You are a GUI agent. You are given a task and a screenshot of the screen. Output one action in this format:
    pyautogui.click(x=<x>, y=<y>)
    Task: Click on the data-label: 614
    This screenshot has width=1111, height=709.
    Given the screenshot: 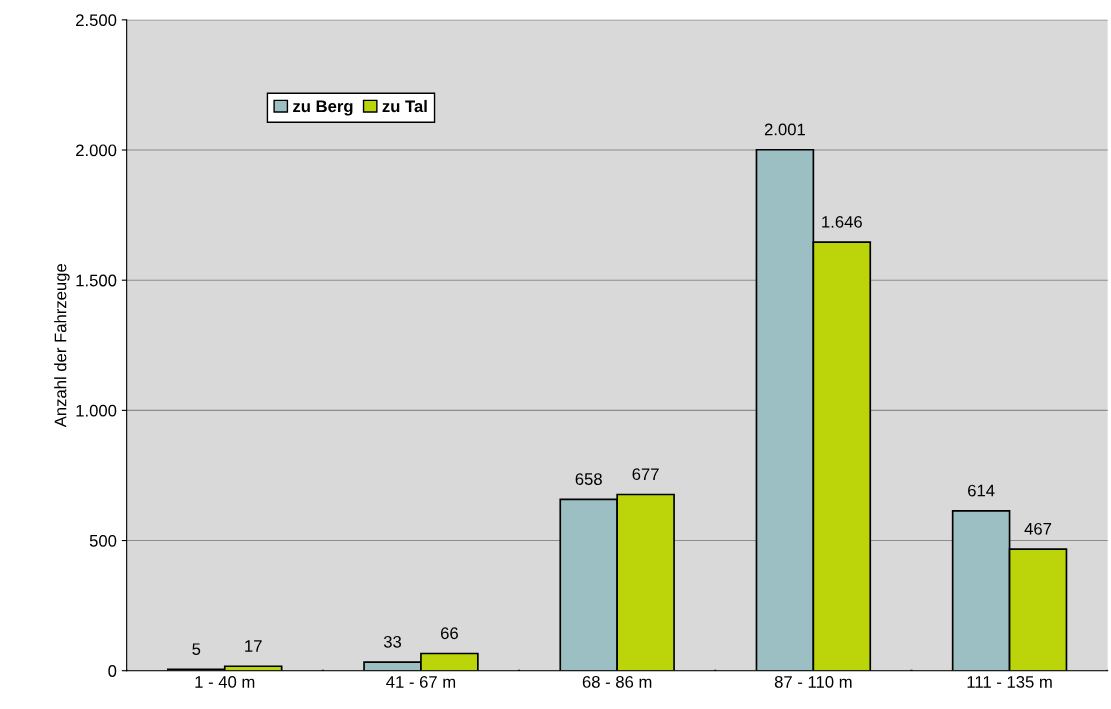 What is the action you would take?
    pyautogui.click(x=981, y=490)
    